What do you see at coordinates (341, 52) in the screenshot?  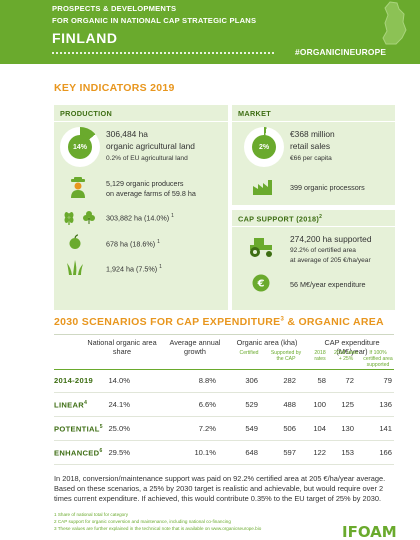 I see `hashtag: #ORGANICINEUROPE` at bounding box center [341, 52].